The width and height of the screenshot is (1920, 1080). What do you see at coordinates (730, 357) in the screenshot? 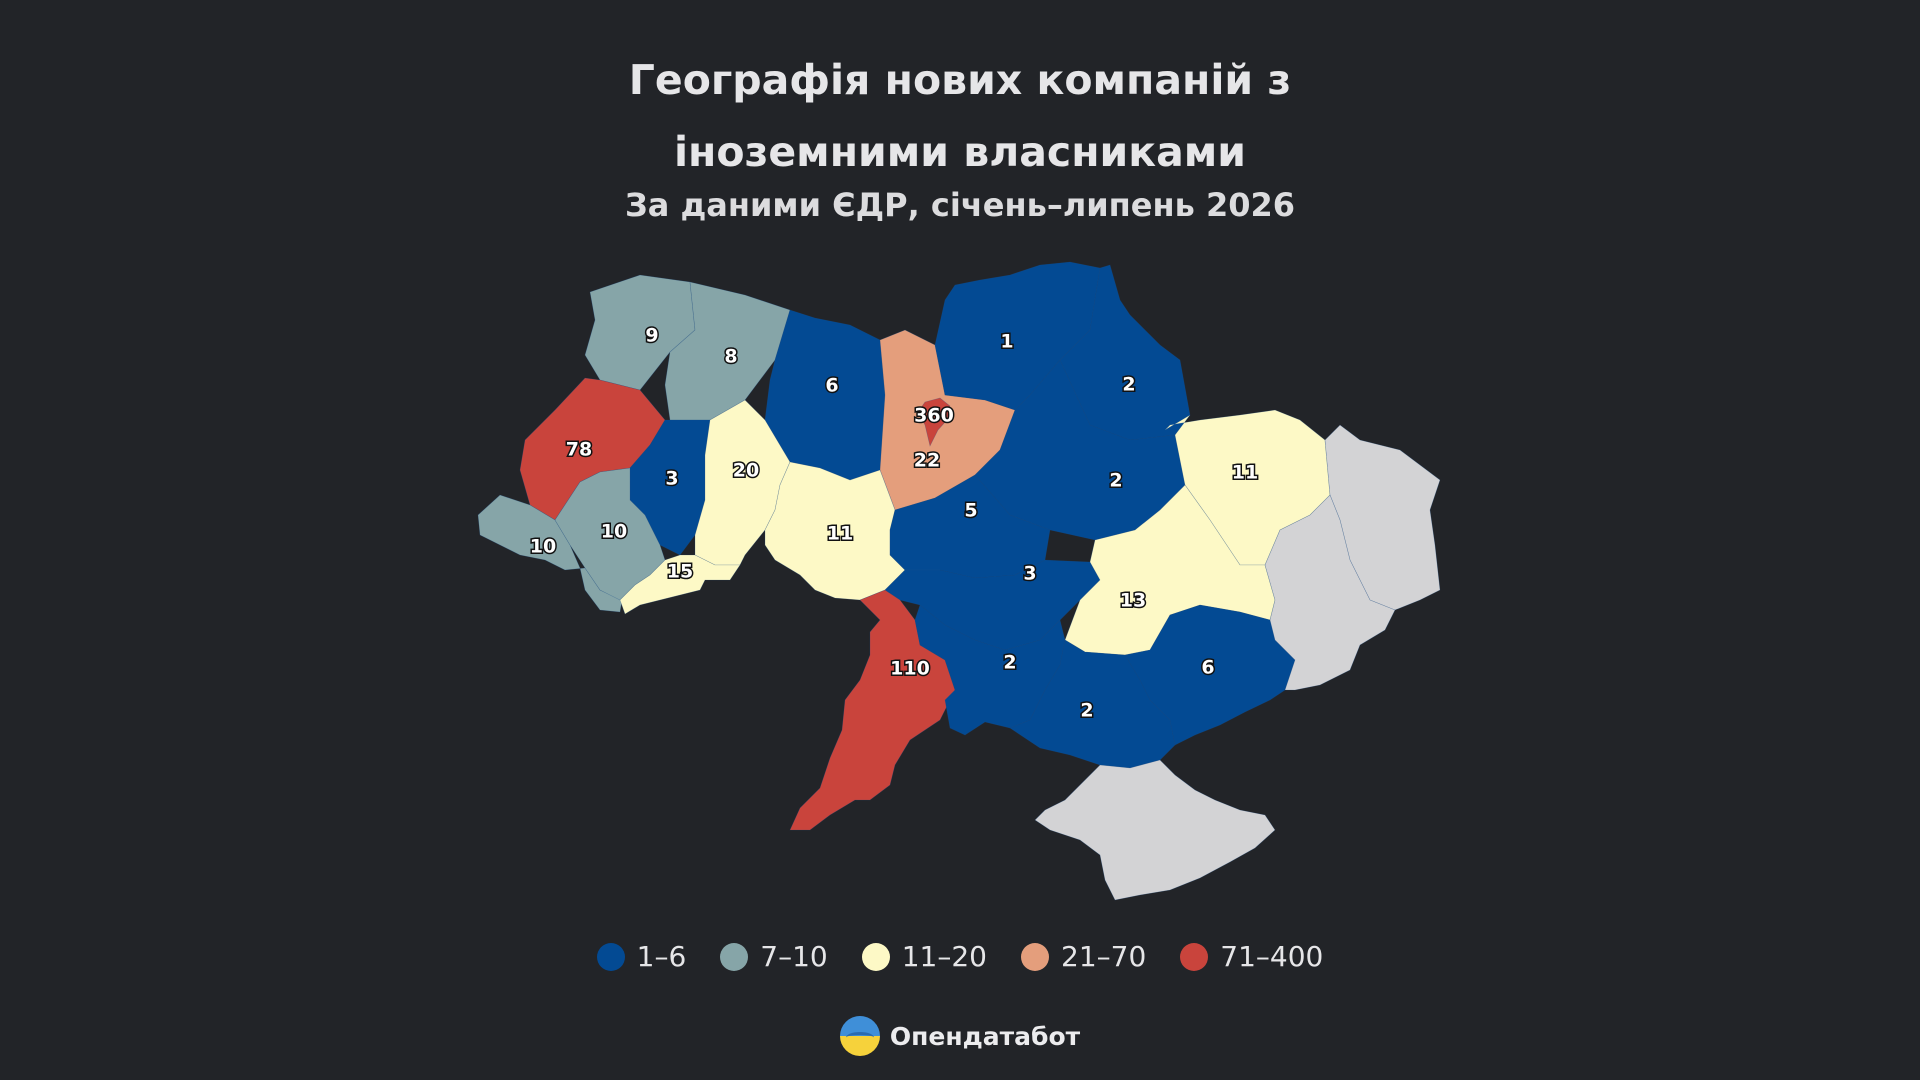
I see `region-rivne-value: 8` at bounding box center [730, 357].